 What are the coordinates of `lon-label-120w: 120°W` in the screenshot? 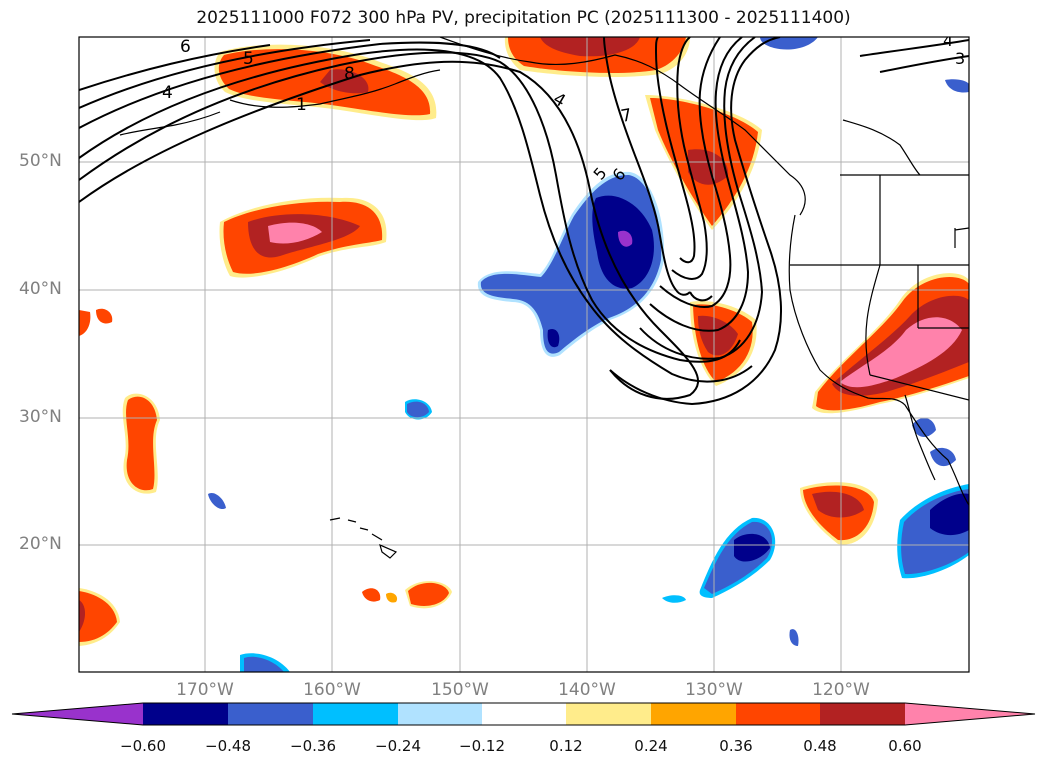 It's located at (841, 690).